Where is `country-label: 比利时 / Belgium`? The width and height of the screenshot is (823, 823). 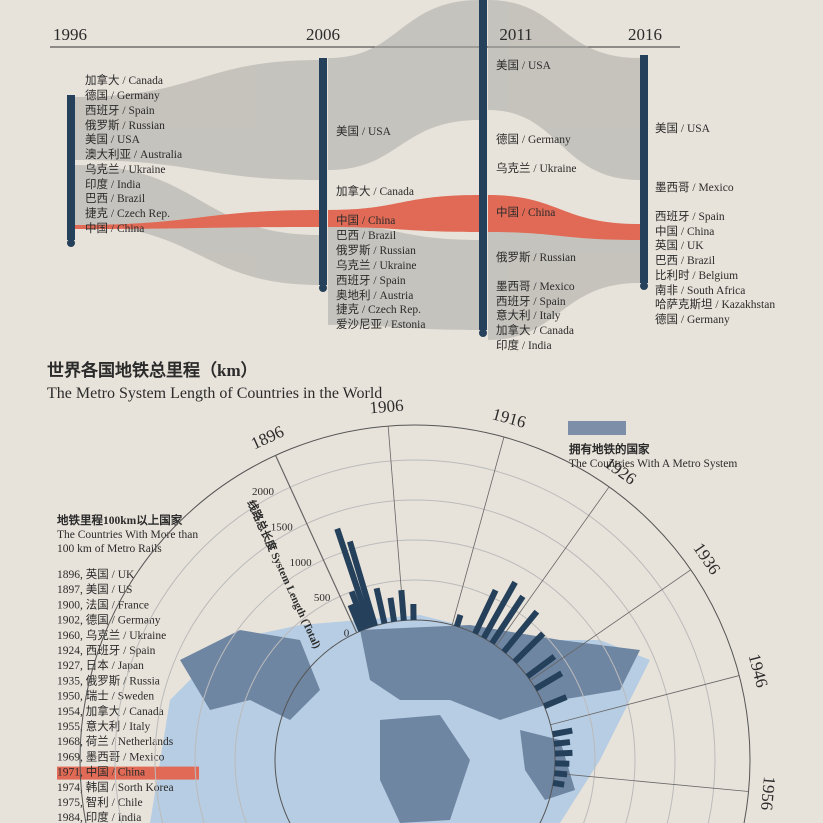
country-label: 比利时 / Belgium is located at coordinates (696, 275).